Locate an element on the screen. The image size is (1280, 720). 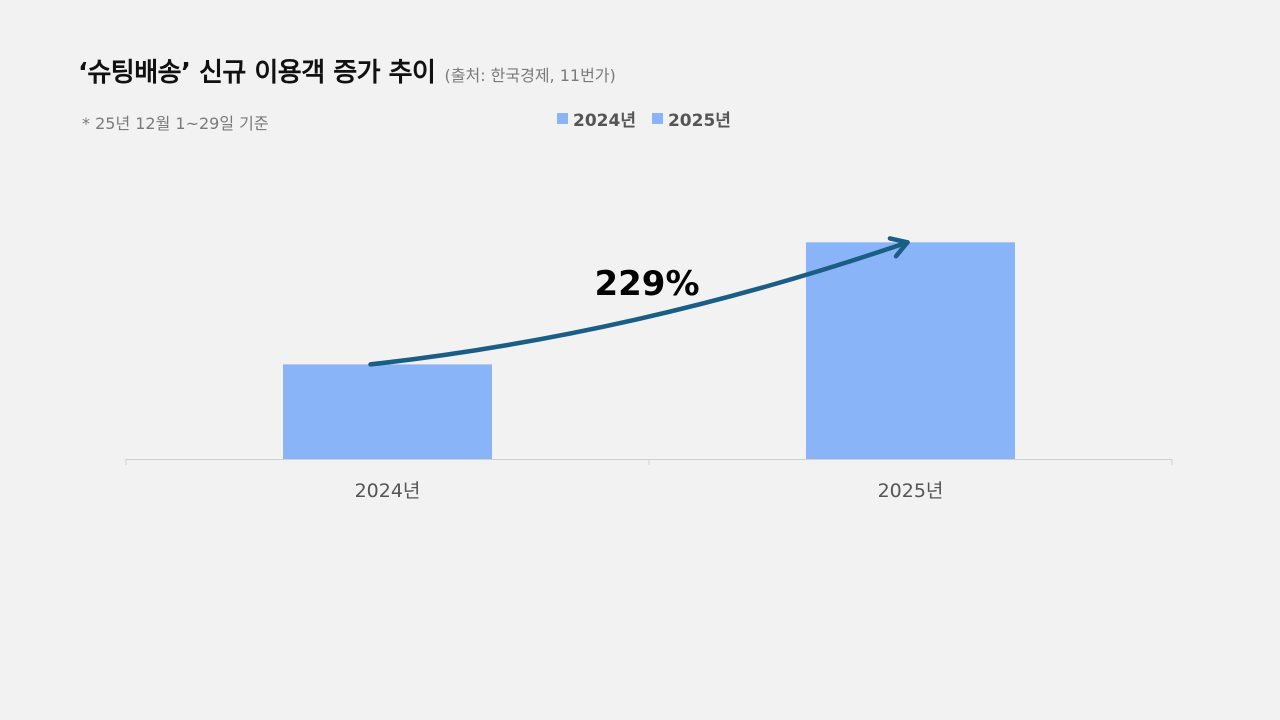
legend-swatch-2025 is located at coordinates (657, 118).